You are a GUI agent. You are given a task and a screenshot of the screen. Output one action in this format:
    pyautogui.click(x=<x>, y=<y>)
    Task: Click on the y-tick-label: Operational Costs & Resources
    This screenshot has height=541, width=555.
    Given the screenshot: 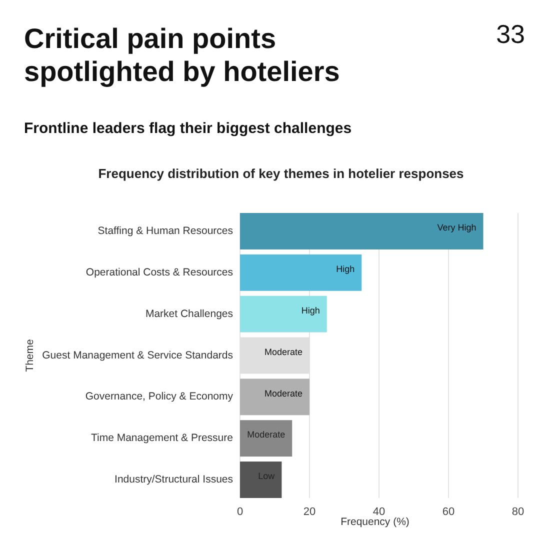 What is the action you would take?
    pyautogui.click(x=159, y=272)
    